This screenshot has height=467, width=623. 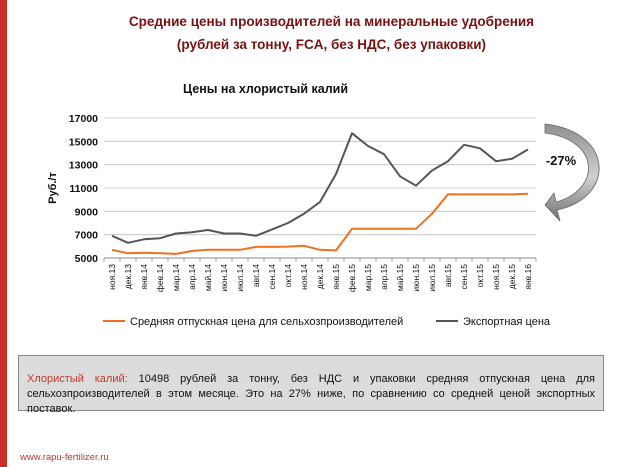 I want to click on domestic-price-line, so click(x=320, y=223).